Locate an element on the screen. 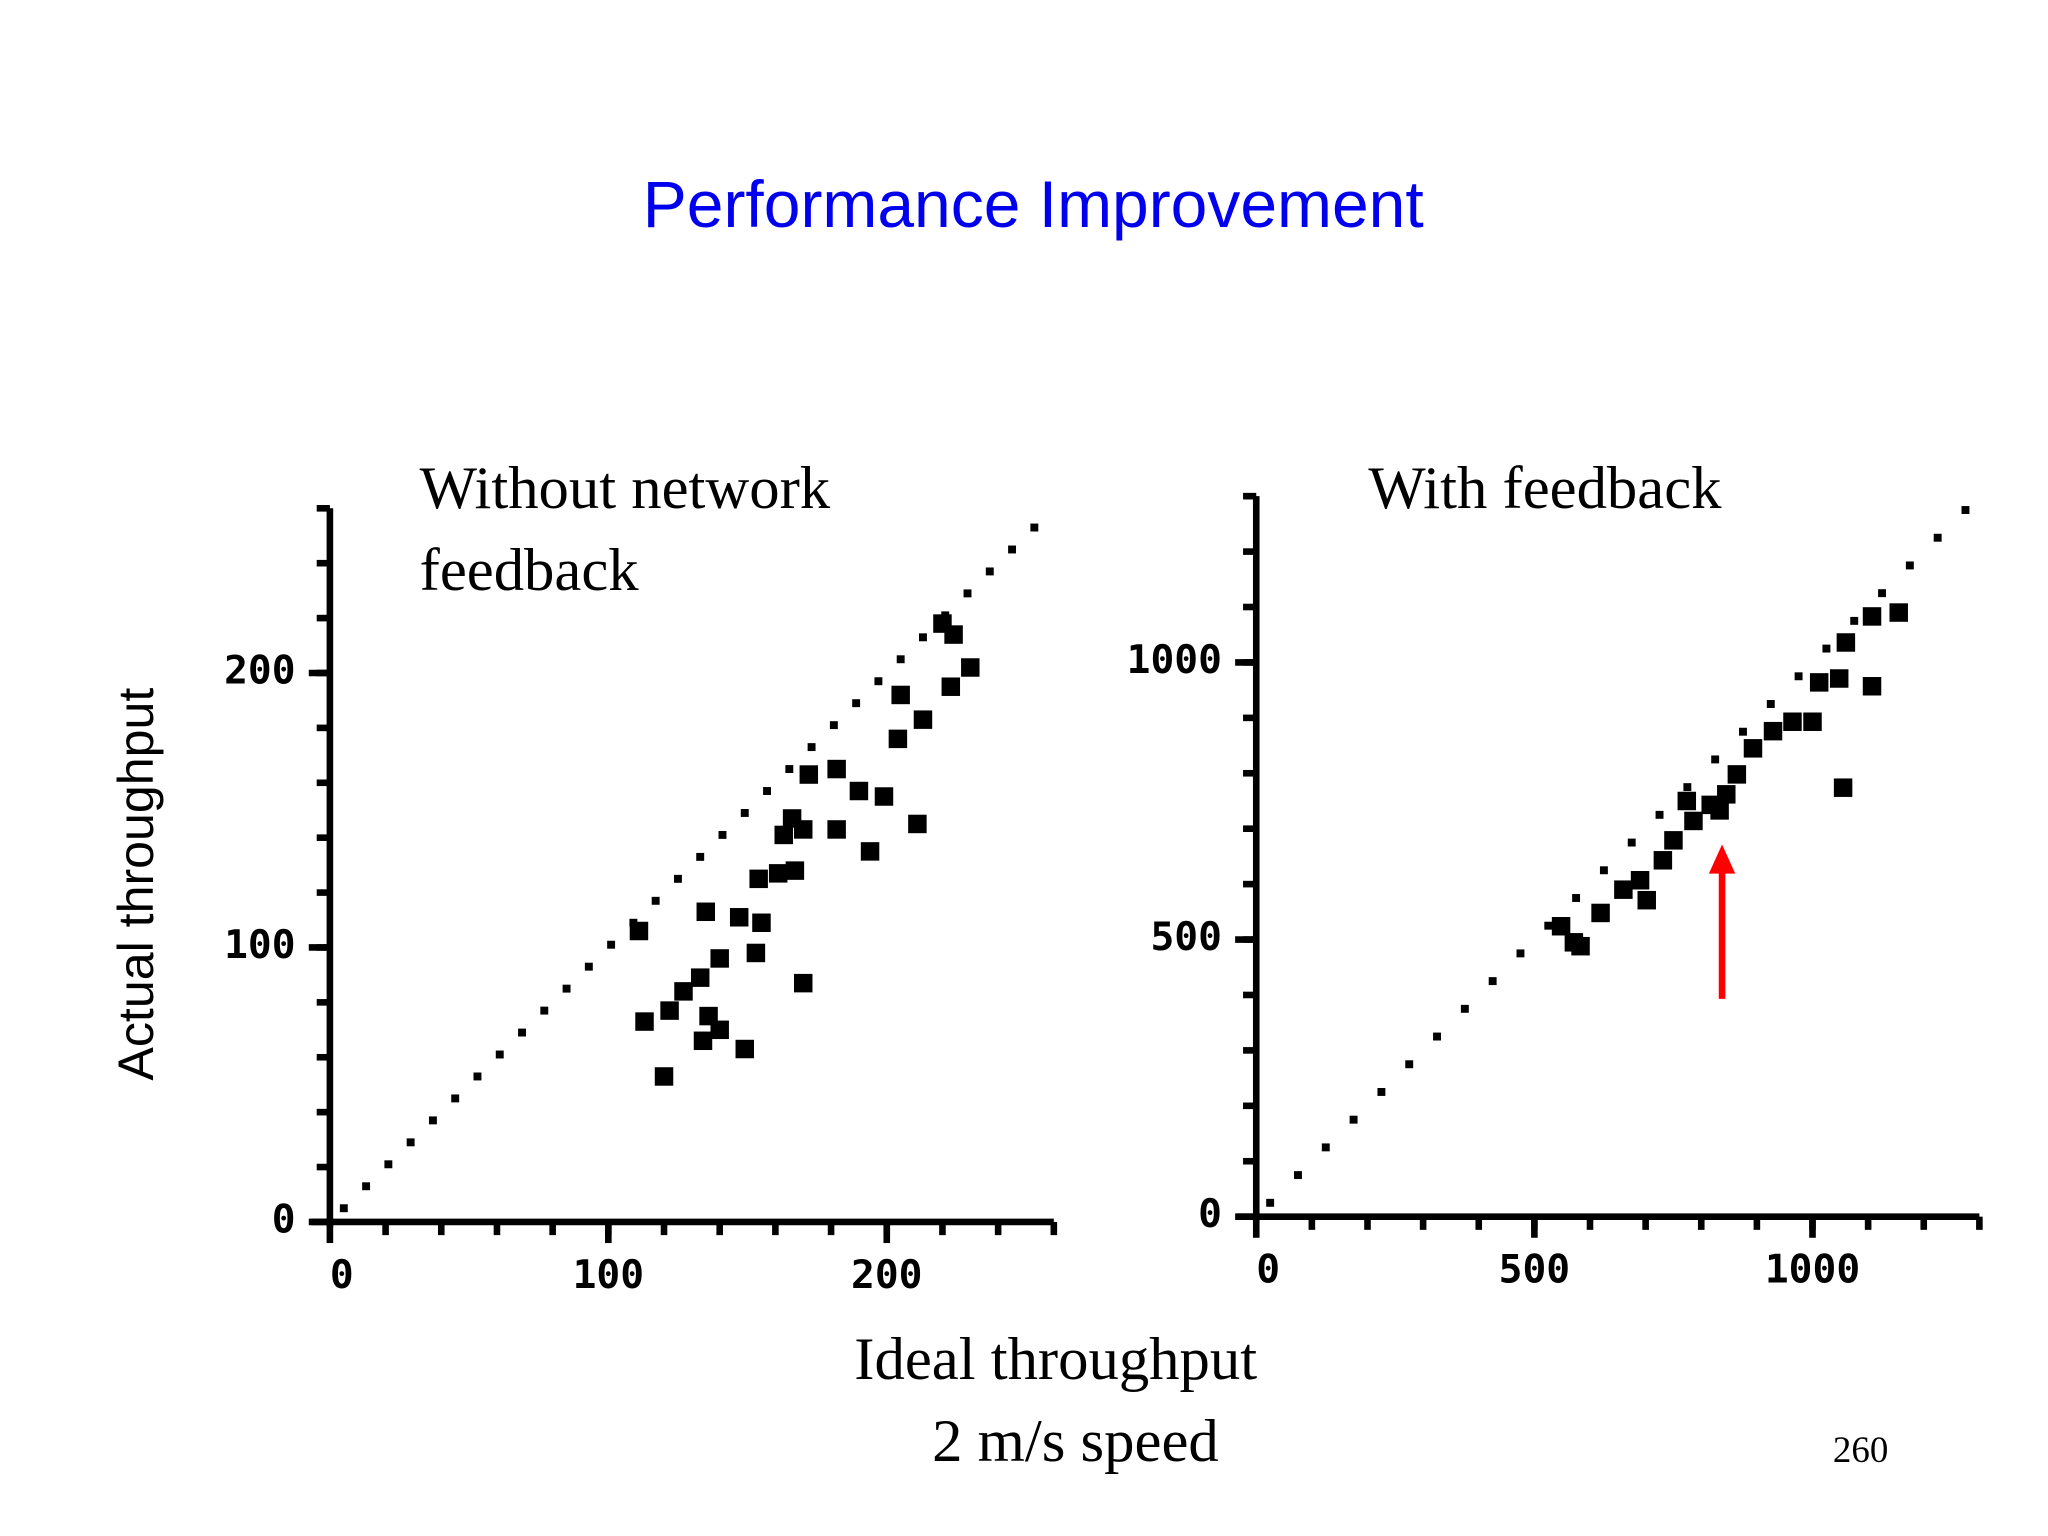 This screenshot has height=1536, width=2048. x-tick-label: 500 is located at coordinates (1534, 1270).